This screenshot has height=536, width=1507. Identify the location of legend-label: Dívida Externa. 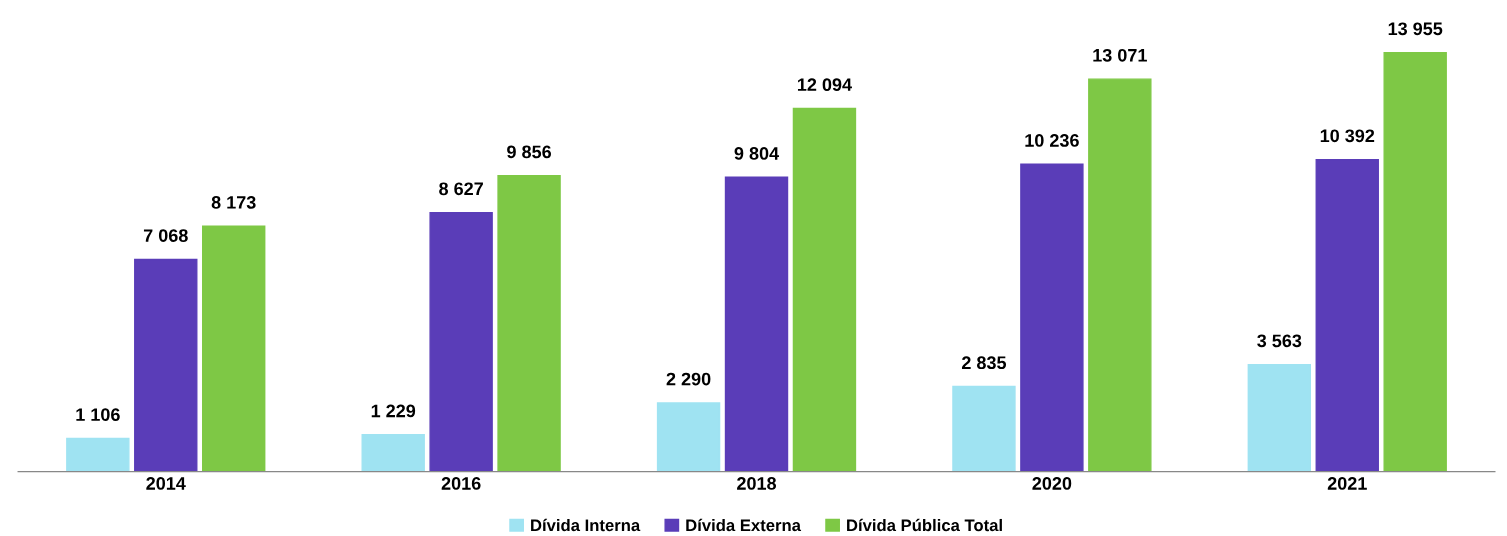
(744, 525).